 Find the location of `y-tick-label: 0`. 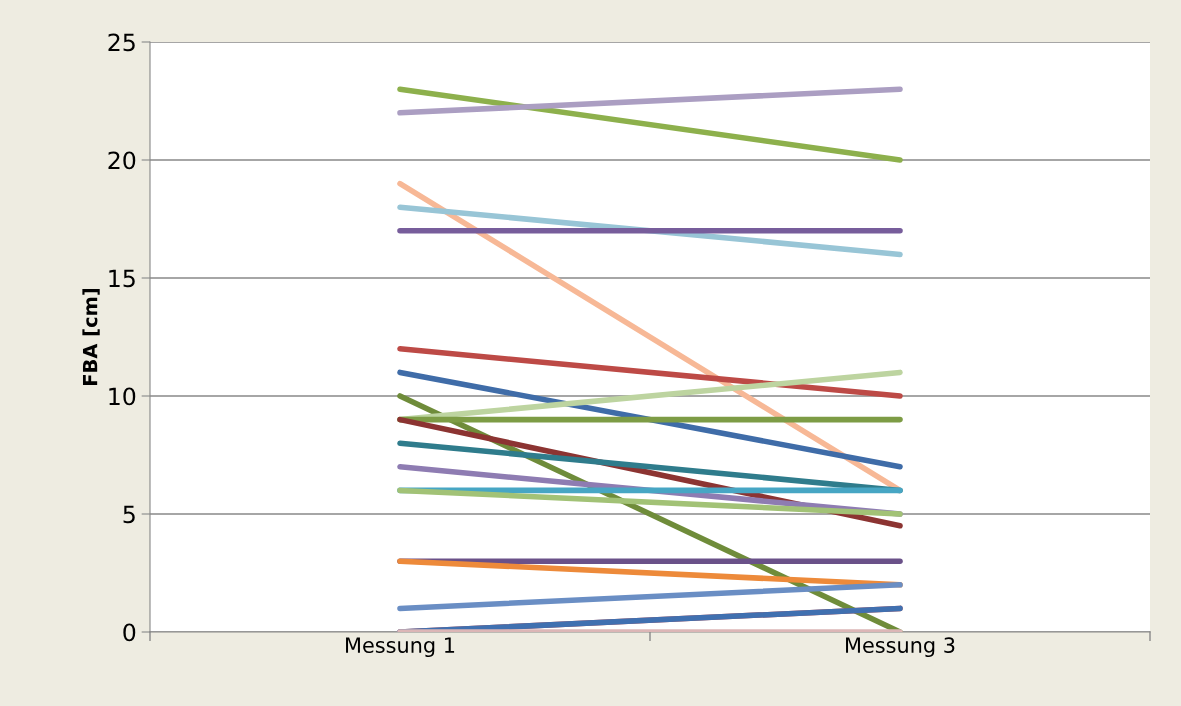

y-tick-label: 0 is located at coordinates (129, 632).